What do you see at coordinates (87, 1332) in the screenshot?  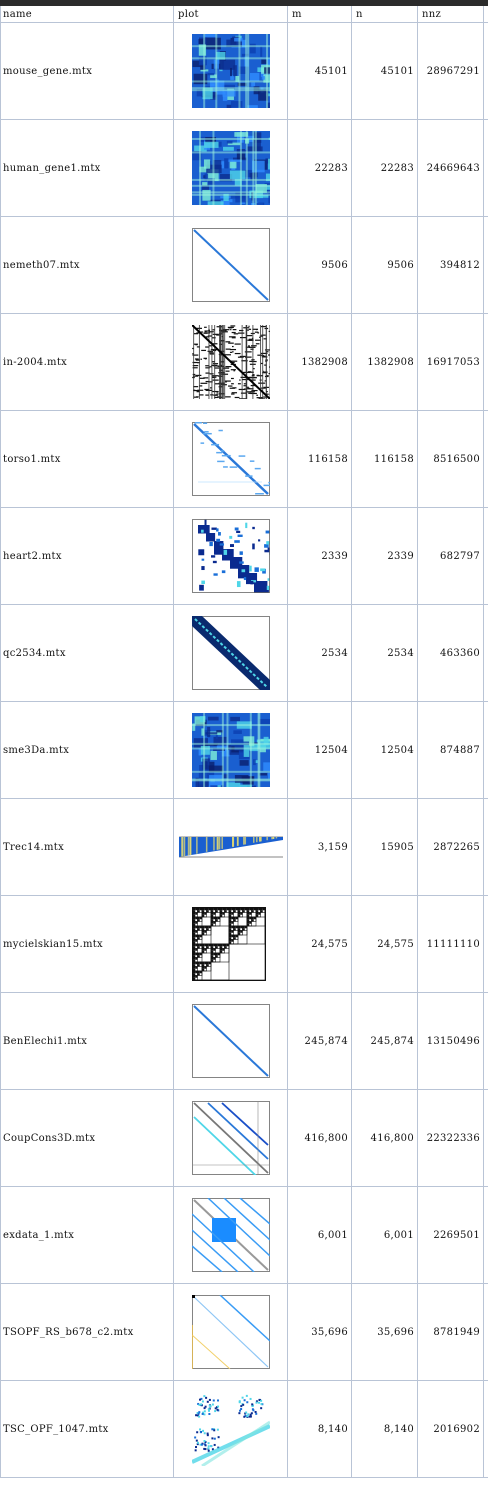 I see `matrix-name: TSOPF_RS_b678_c2.mtx` at bounding box center [87, 1332].